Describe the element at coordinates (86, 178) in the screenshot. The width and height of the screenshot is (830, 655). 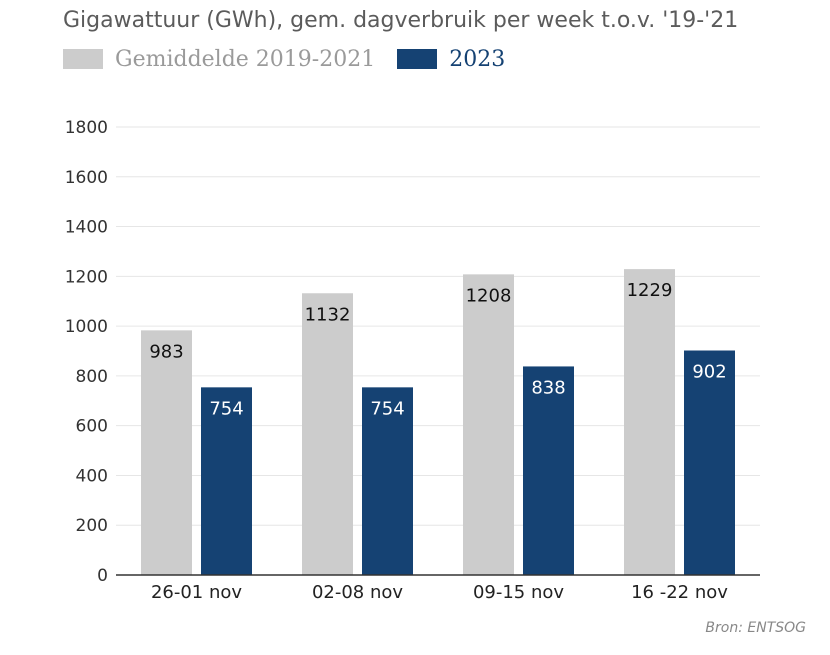
I see `y-tick-label: 1600` at that location.